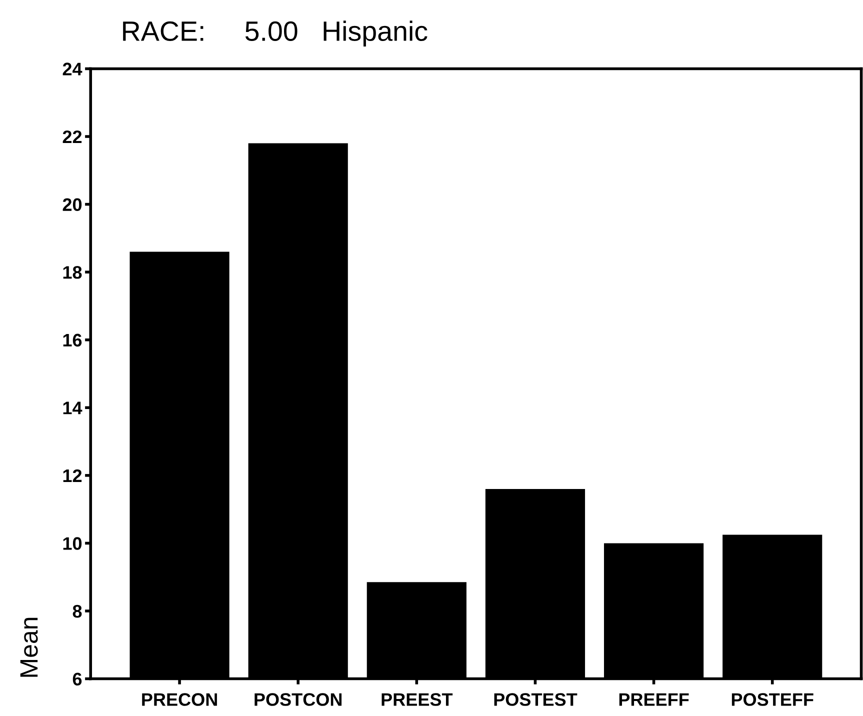  Describe the element at coordinates (72, 543) in the screenshot. I see `y-tick-label: 10` at that location.